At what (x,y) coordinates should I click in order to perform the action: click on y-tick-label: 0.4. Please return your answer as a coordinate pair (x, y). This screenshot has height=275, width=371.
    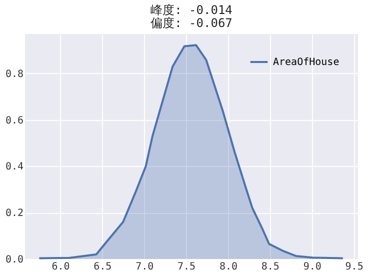
    Looking at the image, I should click on (14, 167).